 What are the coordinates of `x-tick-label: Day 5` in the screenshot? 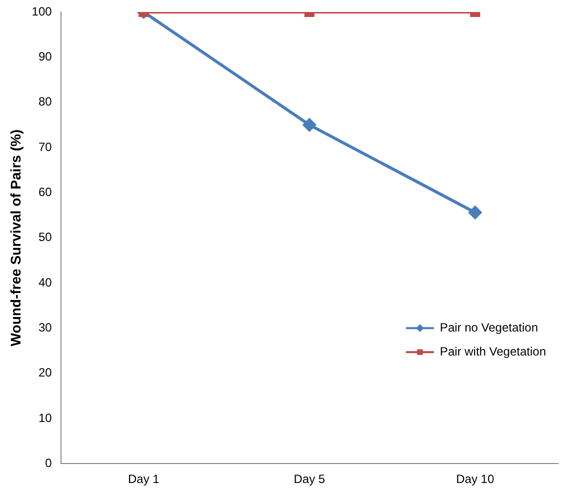 It's located at (310, 479).